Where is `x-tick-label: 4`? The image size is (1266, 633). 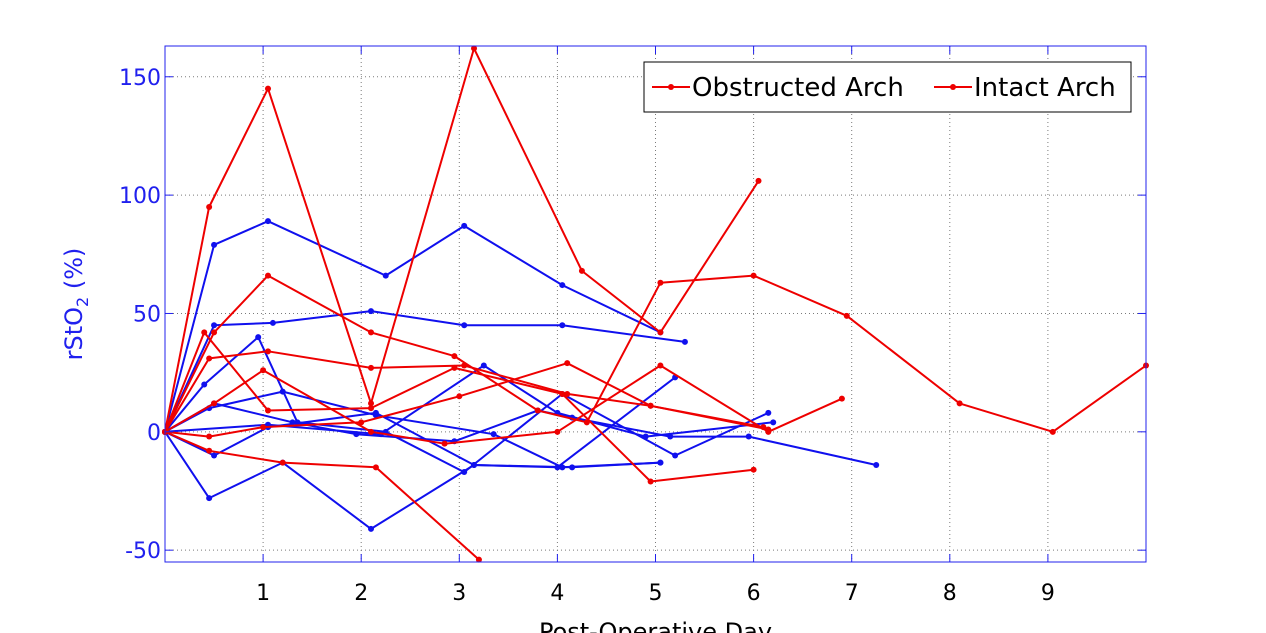
x-tick-label: 4 is located at coordinates (557, 593).